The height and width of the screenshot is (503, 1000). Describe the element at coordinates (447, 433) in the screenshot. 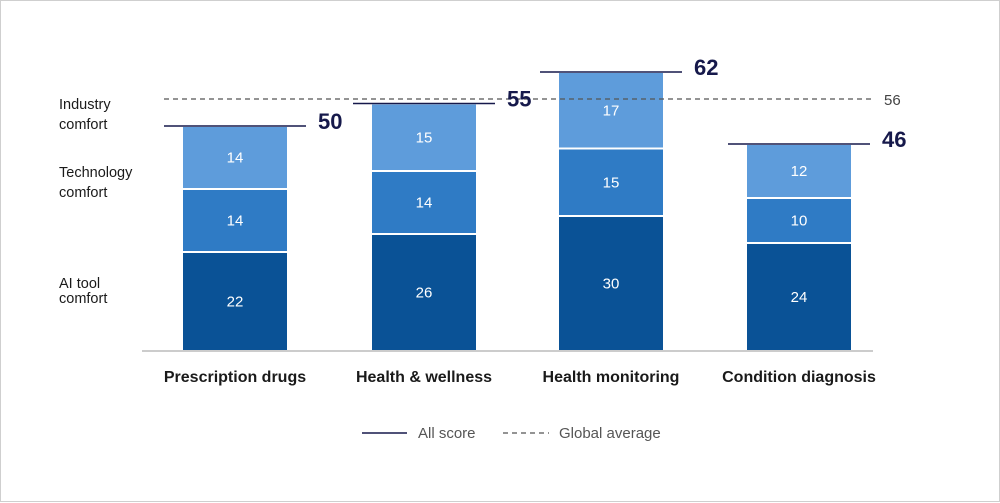

I see `legend-all-score-label: All score` at that location.